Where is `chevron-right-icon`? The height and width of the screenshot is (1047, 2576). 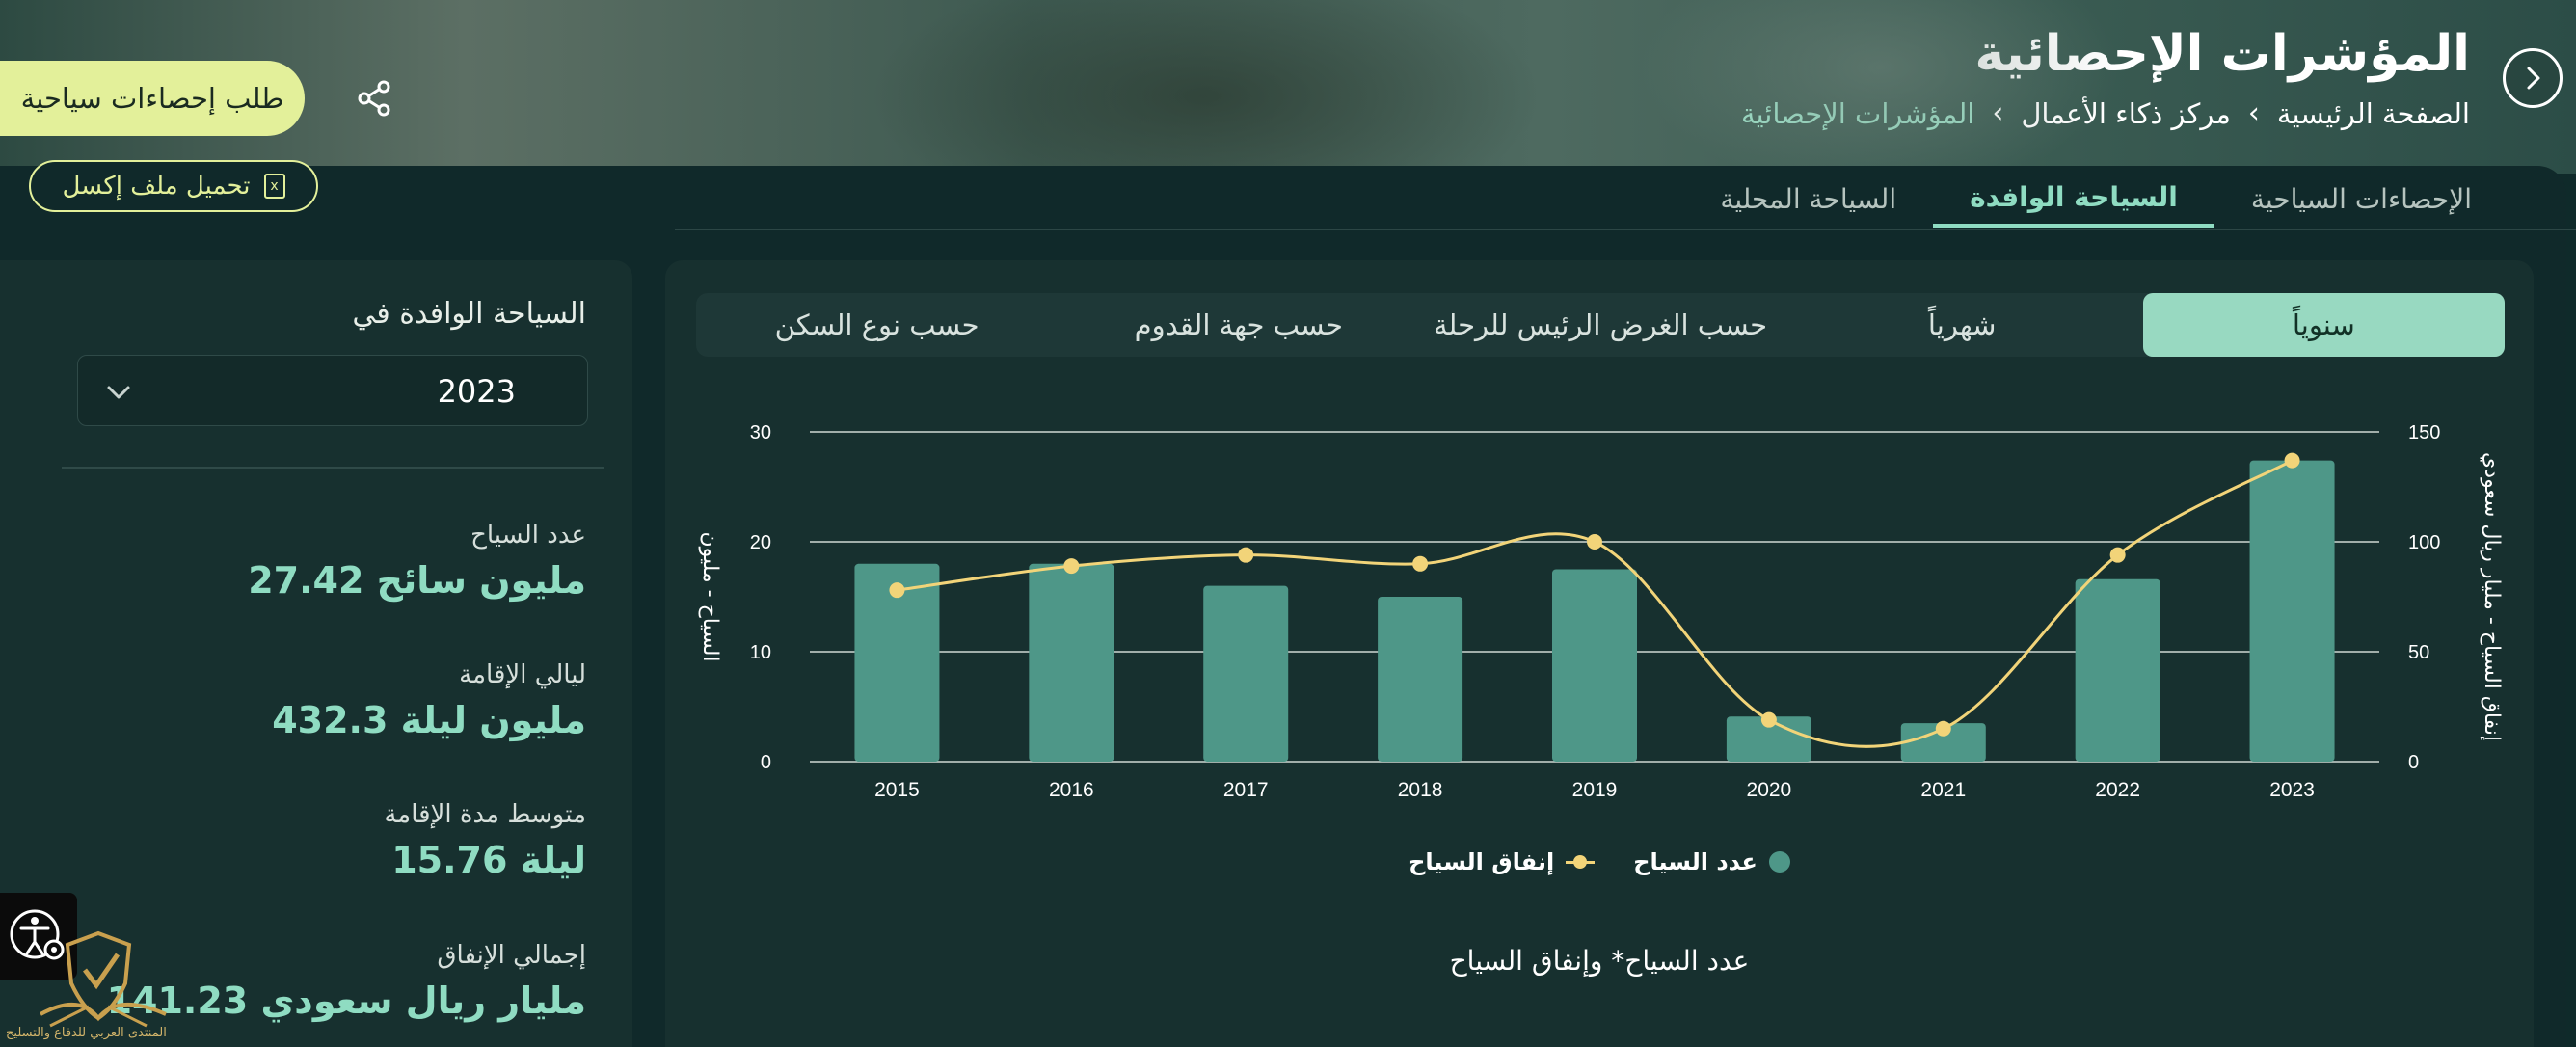
chevron-right-icon is located at coordinates (2534, 78).